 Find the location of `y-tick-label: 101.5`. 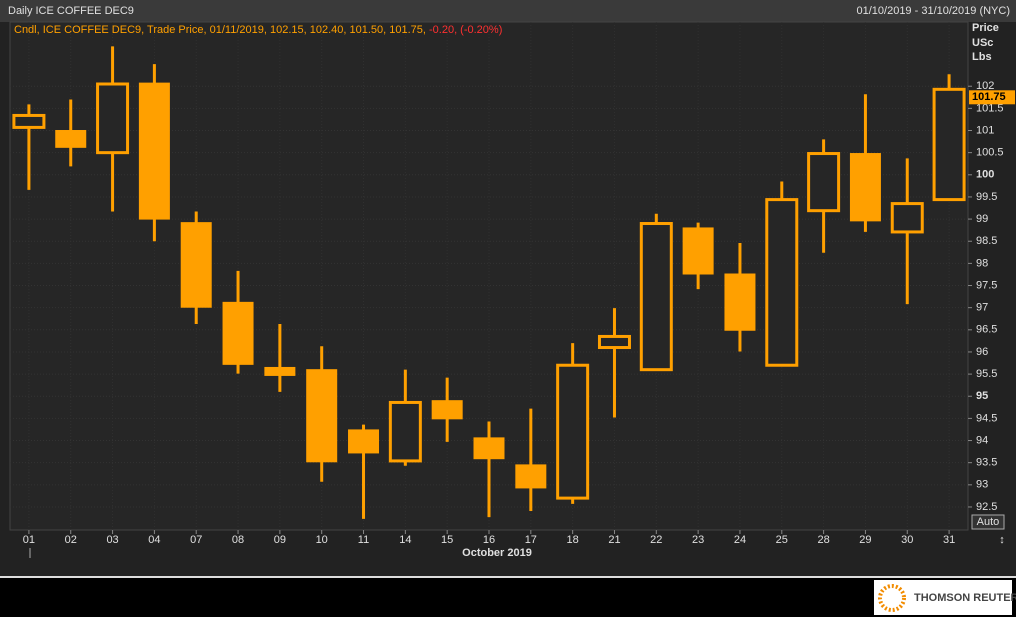

y-tick-label: 101.5 is located at coordinates (990, 108).